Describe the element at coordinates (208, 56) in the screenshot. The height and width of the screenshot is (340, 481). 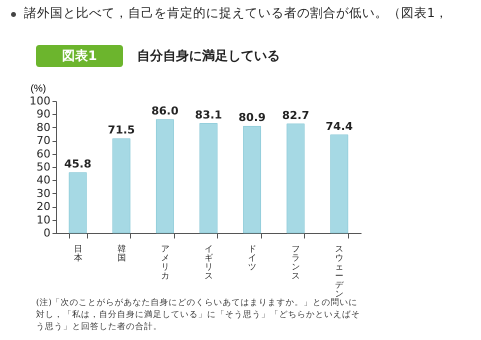
I see `chart-subtitle: 自分自身に満足している` at that location.